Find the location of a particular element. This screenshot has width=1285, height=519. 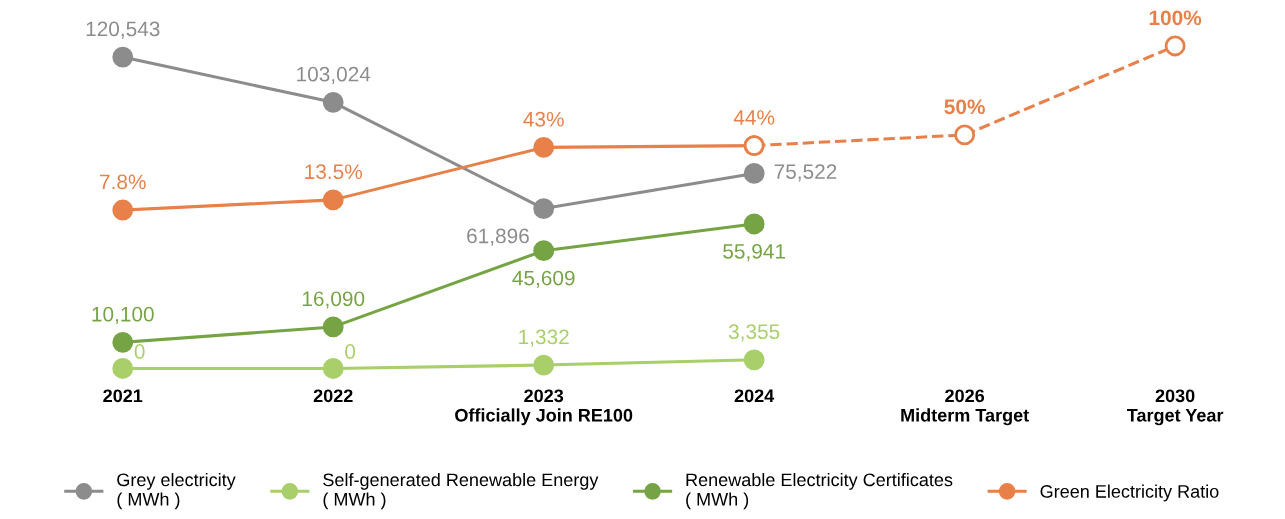

x-tick-label: 2026 Midterm Target is located at coordinates (965, 407).